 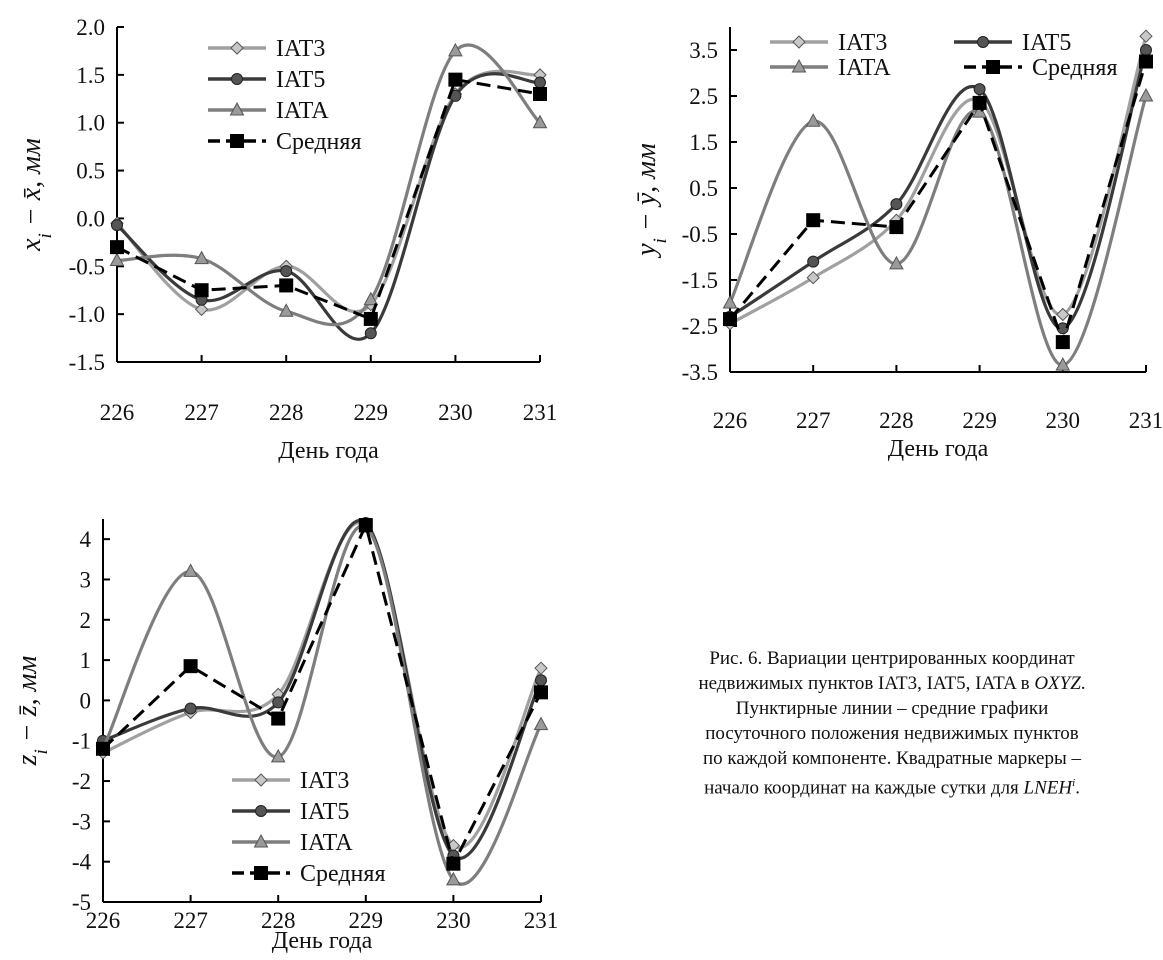 I want to click on x-tick-label: 230, so click(x=455, y=412).